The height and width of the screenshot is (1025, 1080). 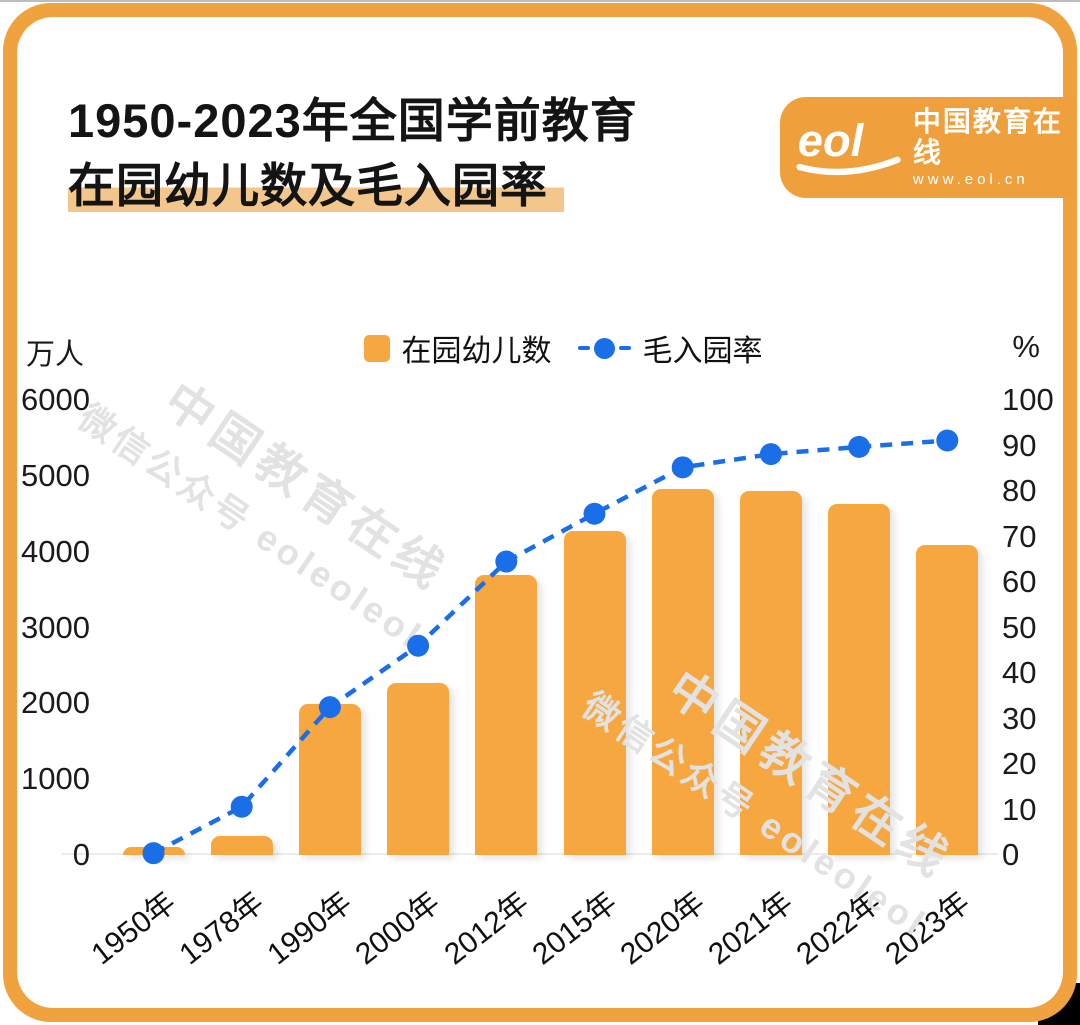 I want to click on left-axis-tick: 3000, so click(x=55, y=627).